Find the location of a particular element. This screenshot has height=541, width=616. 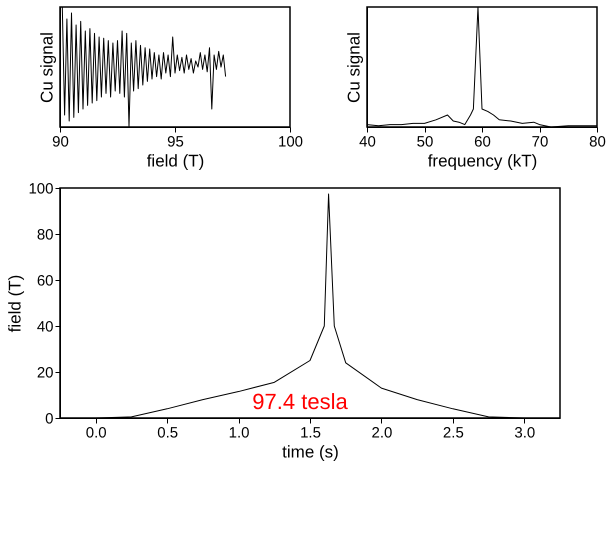

x-tick-label: 80 is located at coordinates (597, 142).